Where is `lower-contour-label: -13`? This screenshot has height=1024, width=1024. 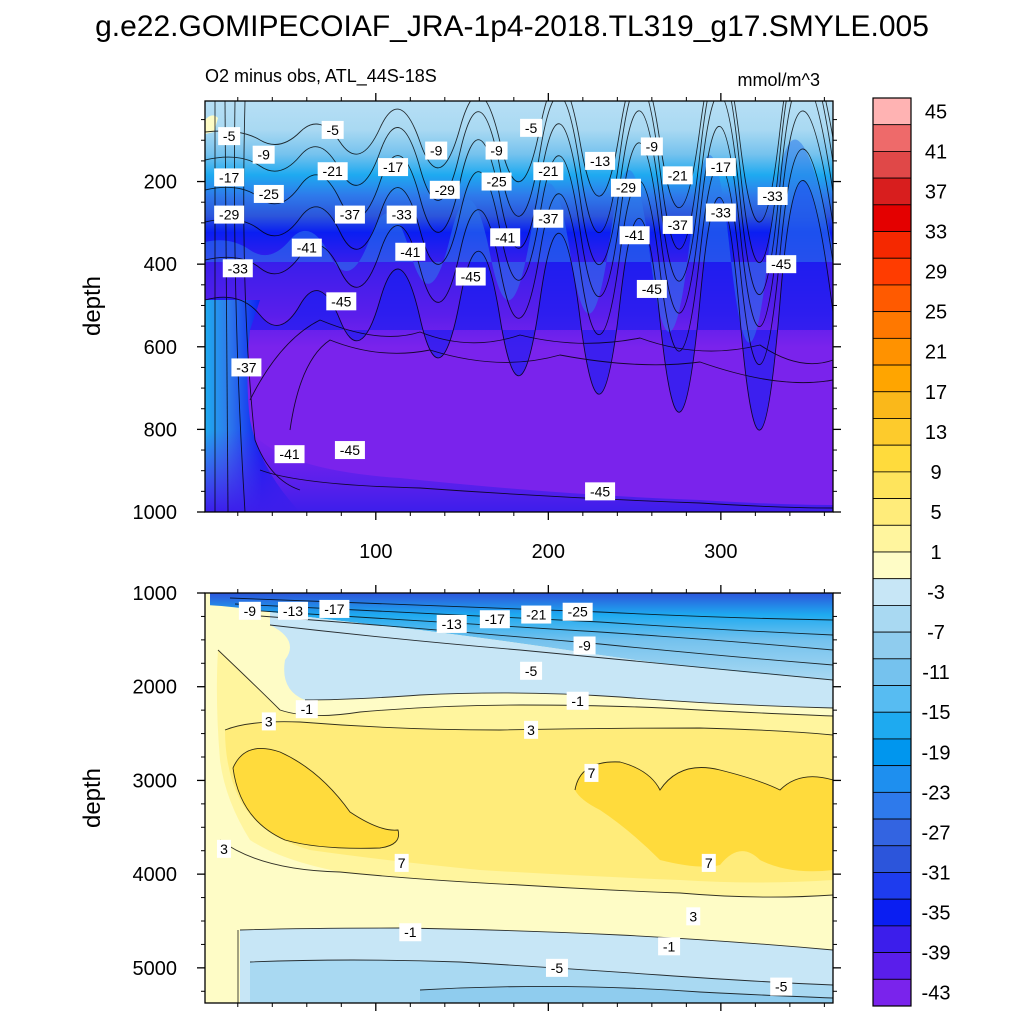
lower-contour-label: -13 is located at coordinates (451, 623).